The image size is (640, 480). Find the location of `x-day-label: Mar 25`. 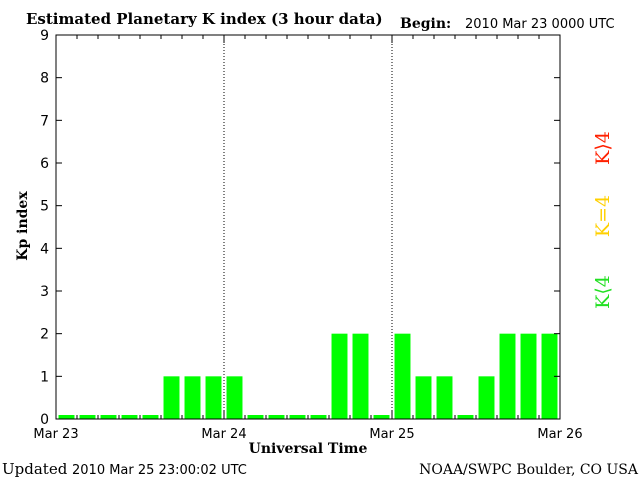

x-day-label: Mar 25 is located at coordinates (391, 434).